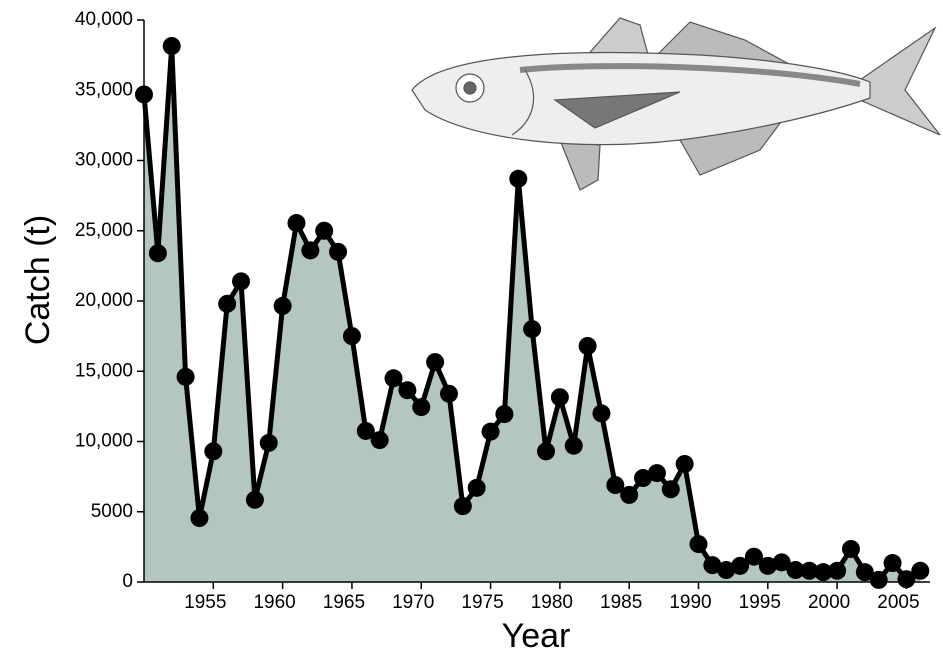 This screenshot has height=658, width=943. Describe the element at coordinates (829, 602) in the screenshot. I see `x-tick-label: 2000` at that location.